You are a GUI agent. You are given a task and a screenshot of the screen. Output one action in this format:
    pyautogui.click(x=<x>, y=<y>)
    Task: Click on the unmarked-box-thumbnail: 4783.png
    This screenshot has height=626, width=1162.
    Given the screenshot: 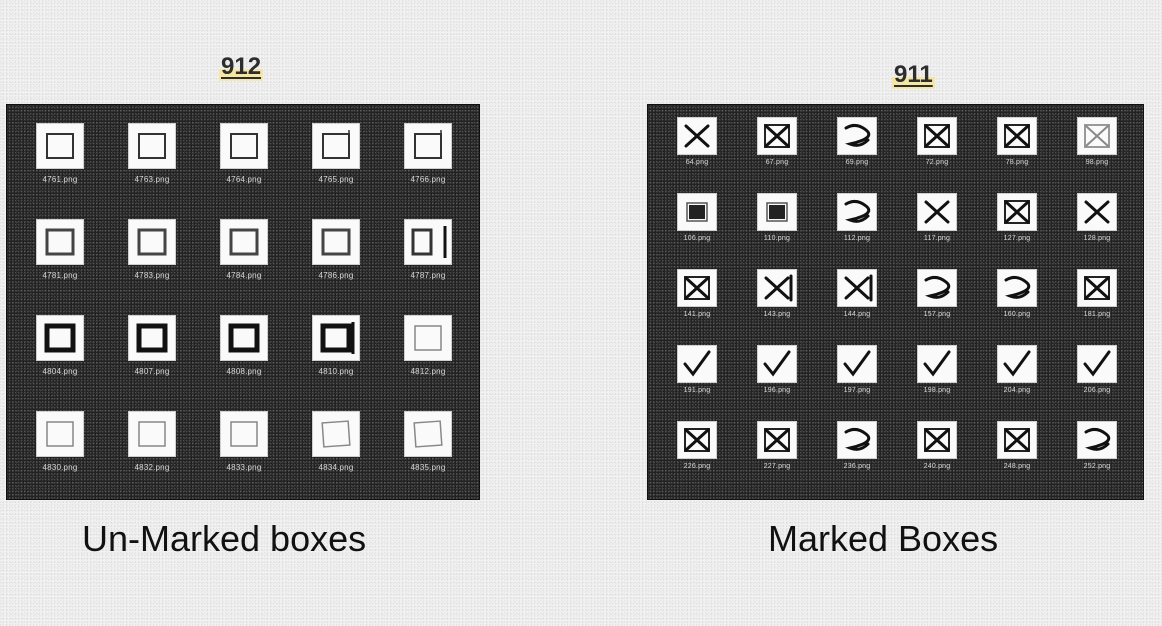 What is the action you would take?
    pyautogui.click(x=152, y=260)
    